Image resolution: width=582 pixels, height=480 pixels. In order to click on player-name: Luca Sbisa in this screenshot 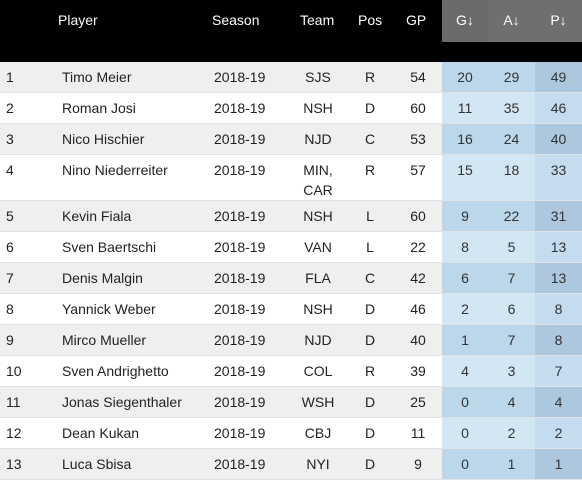, I will do `click(97, 464)`.